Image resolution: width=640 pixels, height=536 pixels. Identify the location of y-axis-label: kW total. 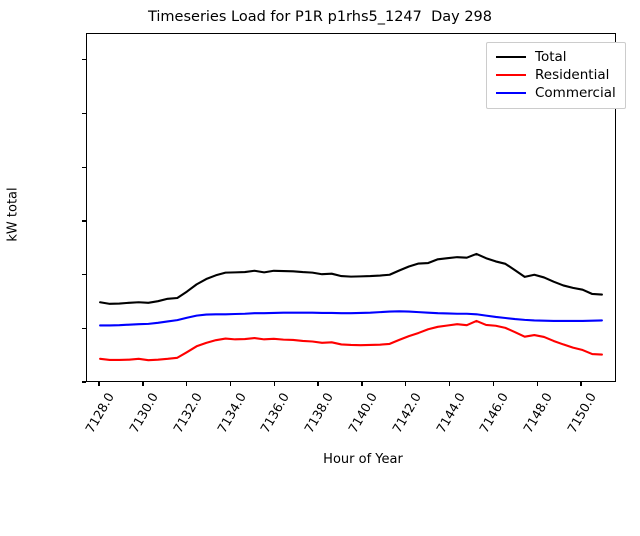
(13, 214).